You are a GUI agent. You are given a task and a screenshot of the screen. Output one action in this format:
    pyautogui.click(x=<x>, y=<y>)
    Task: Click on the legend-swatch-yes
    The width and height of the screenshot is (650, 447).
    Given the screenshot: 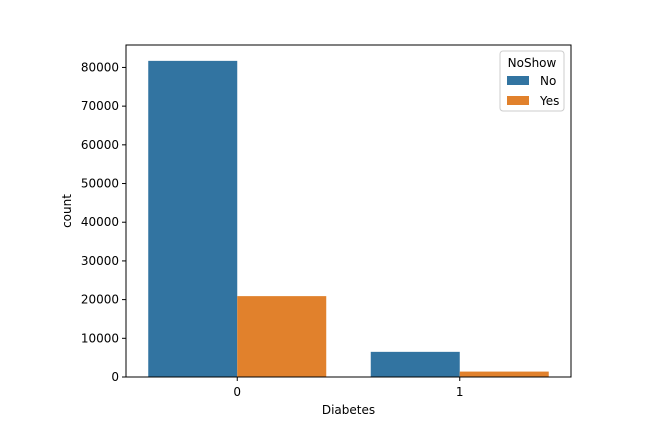 What is the action you would take?
    pyautogui.click(x=518, y=100)
    